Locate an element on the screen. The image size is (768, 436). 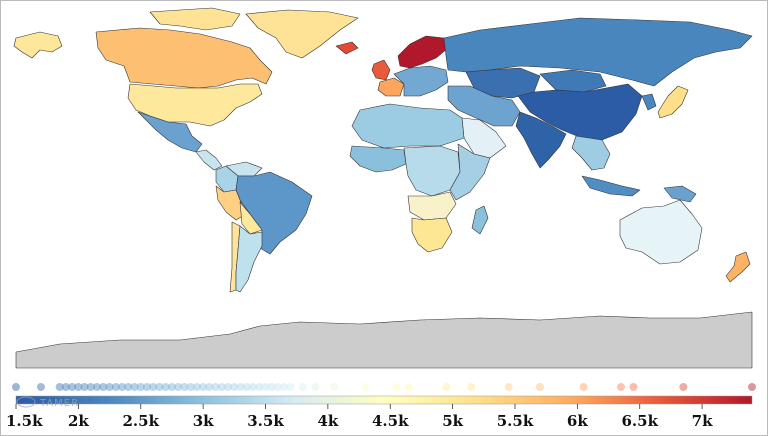
region-greenland is located at coordinates (302, 34).